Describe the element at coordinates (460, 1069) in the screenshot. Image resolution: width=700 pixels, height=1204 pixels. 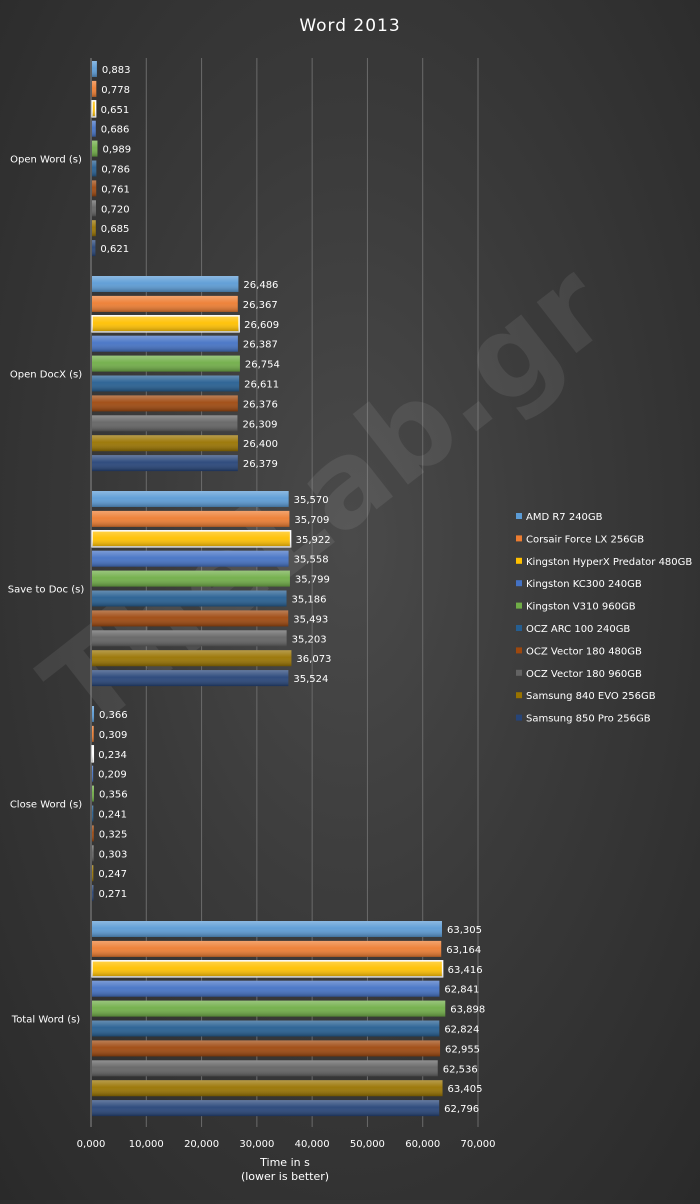
I see `data-label: 62,536` at that location.